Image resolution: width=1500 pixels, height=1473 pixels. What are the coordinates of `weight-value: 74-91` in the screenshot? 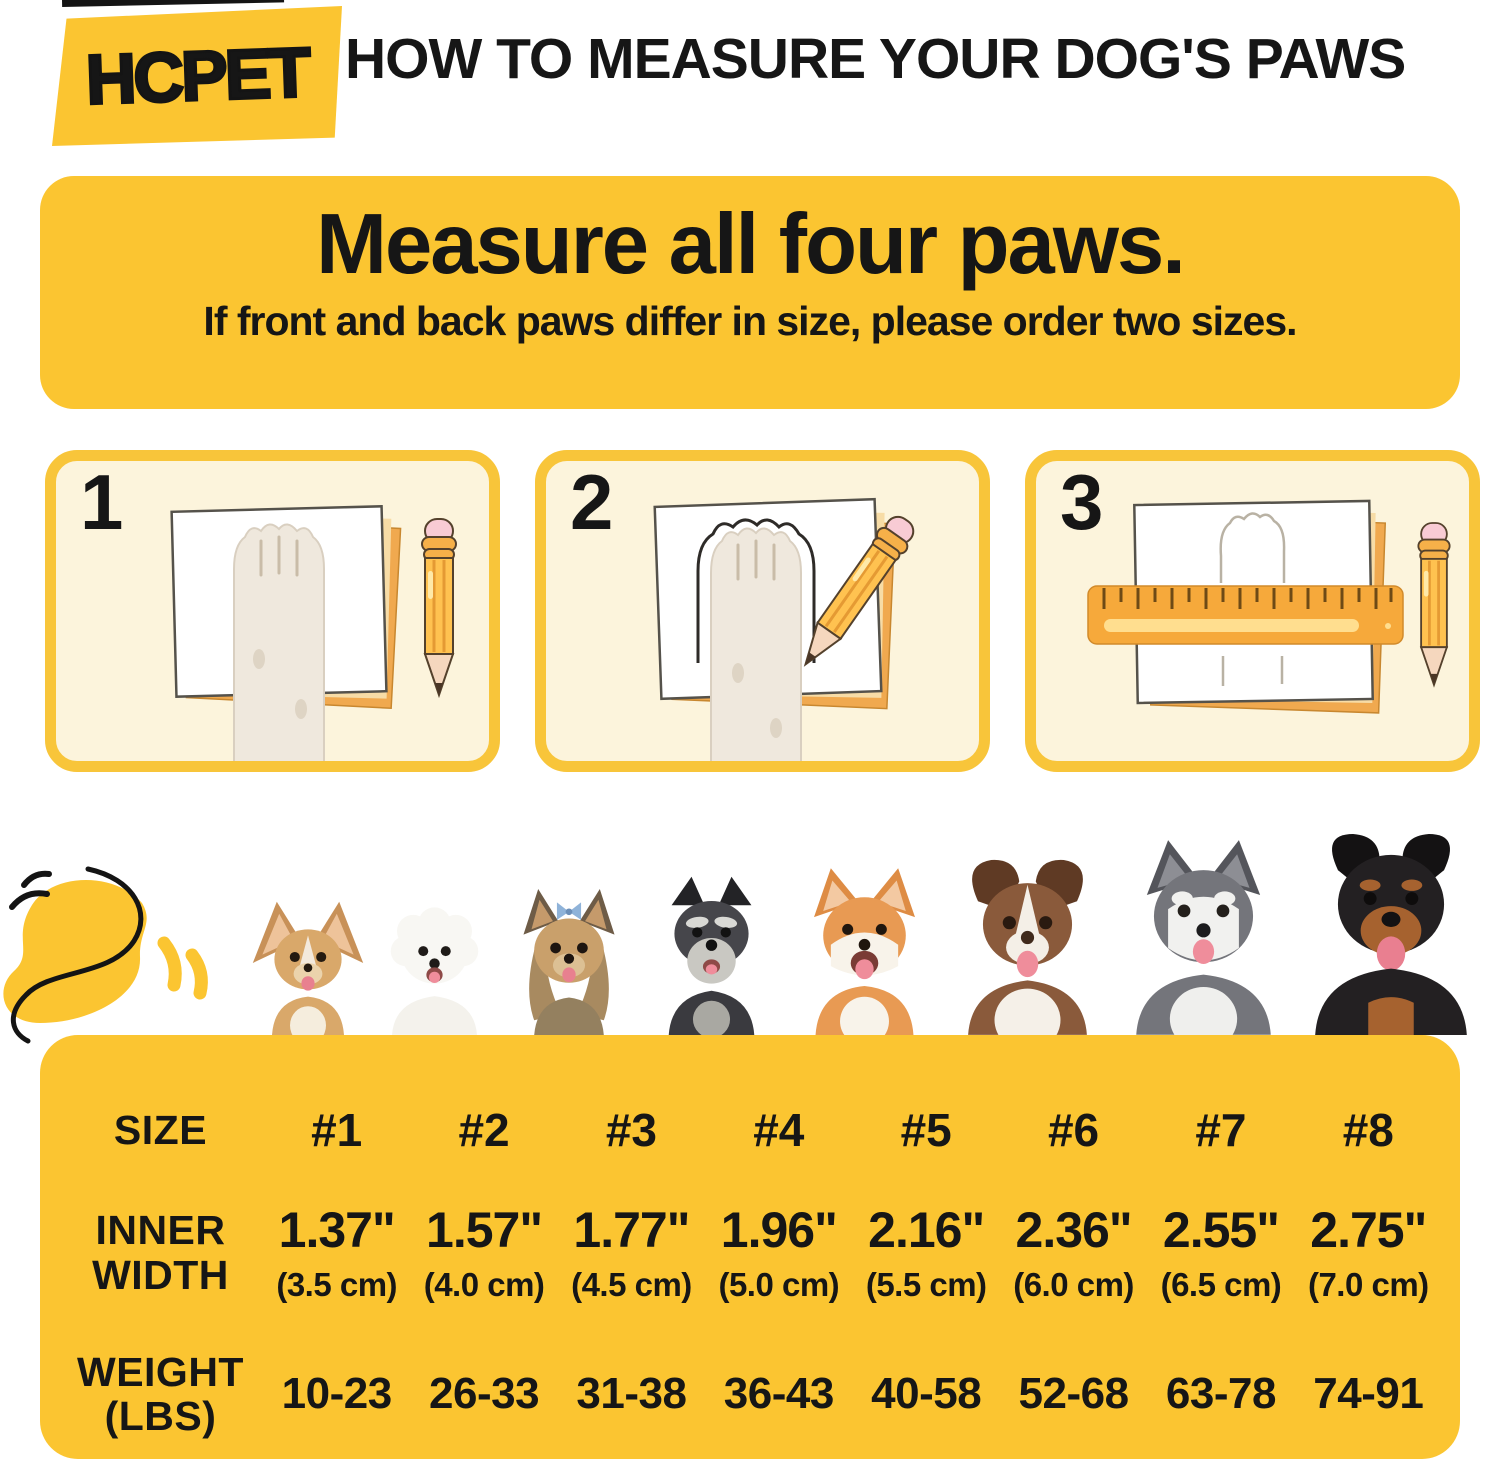 It's located at (1368, 1394).